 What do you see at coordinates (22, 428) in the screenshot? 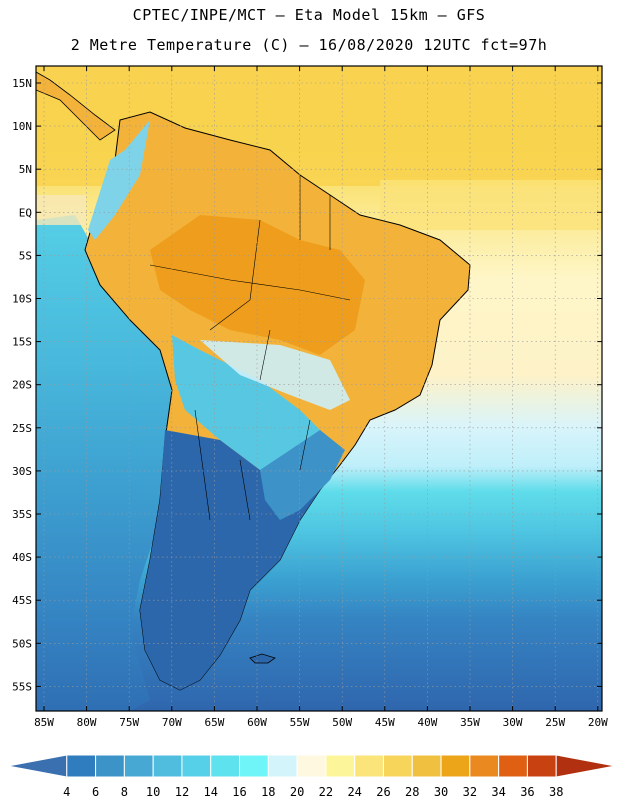
I see `lat-label: 25S` at bounding box center [22, 428].